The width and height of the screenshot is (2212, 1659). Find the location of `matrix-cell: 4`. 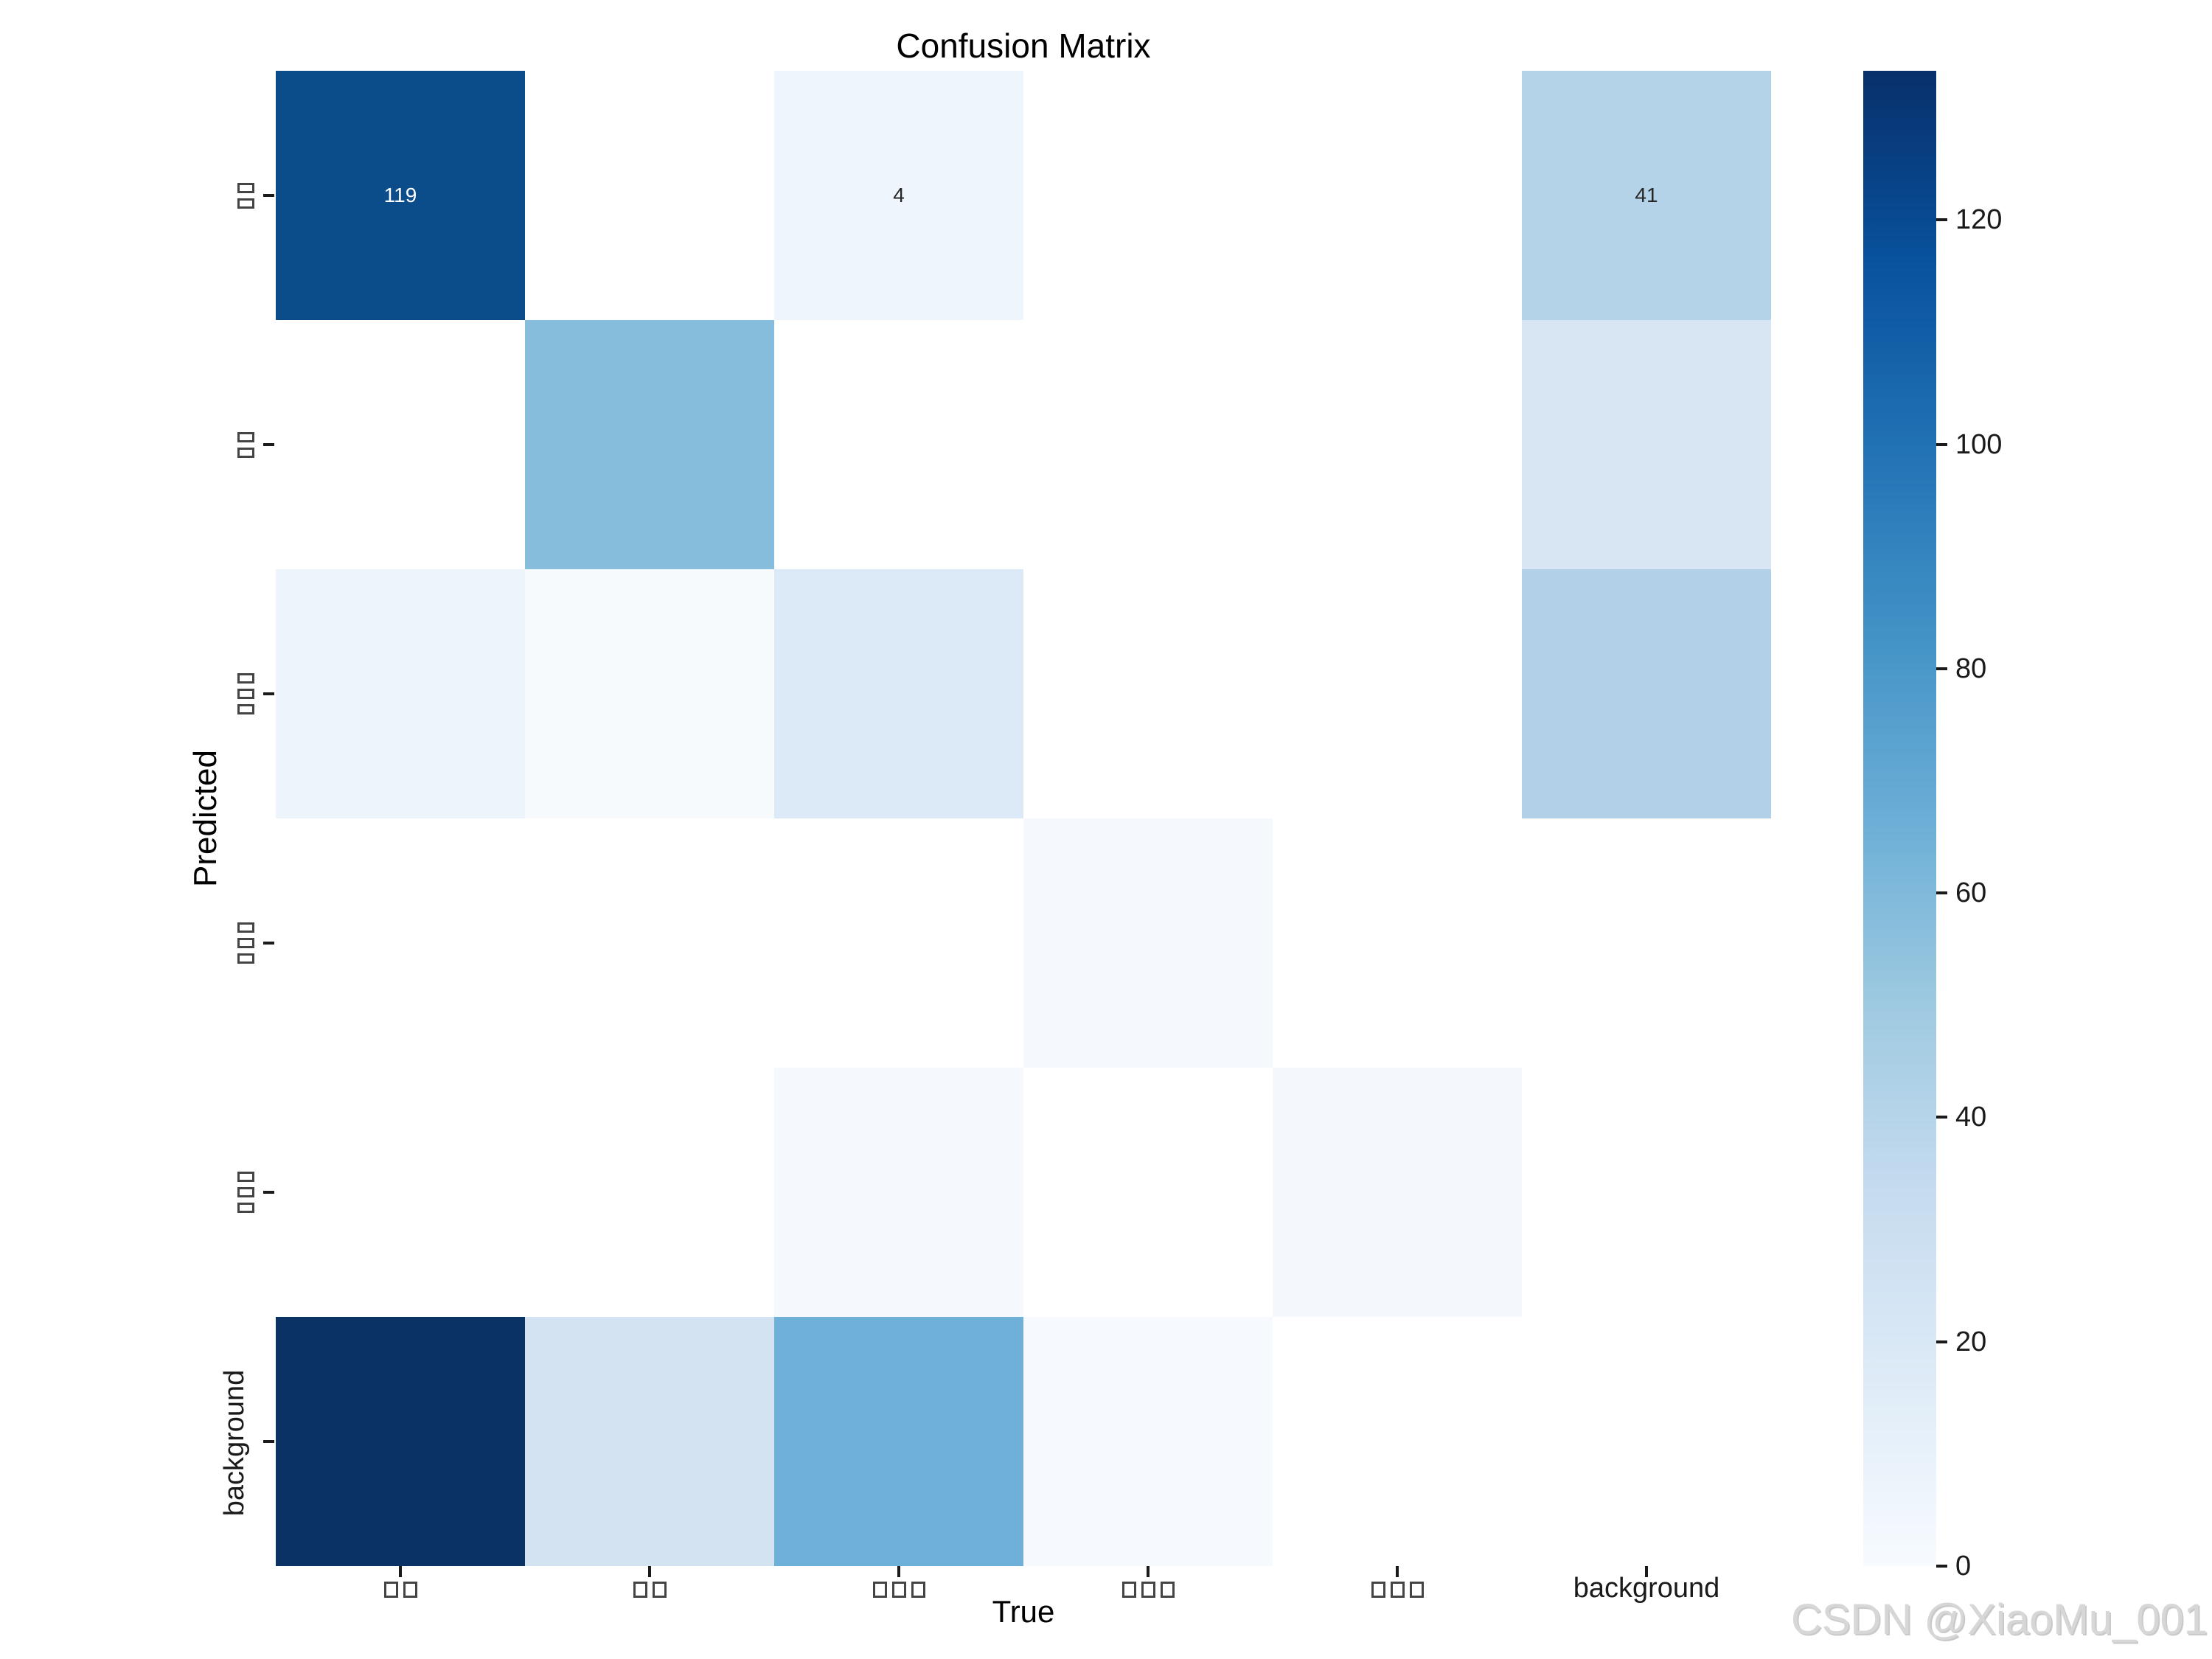

matrix-cell: 4 is located at coordinates (898, 195).